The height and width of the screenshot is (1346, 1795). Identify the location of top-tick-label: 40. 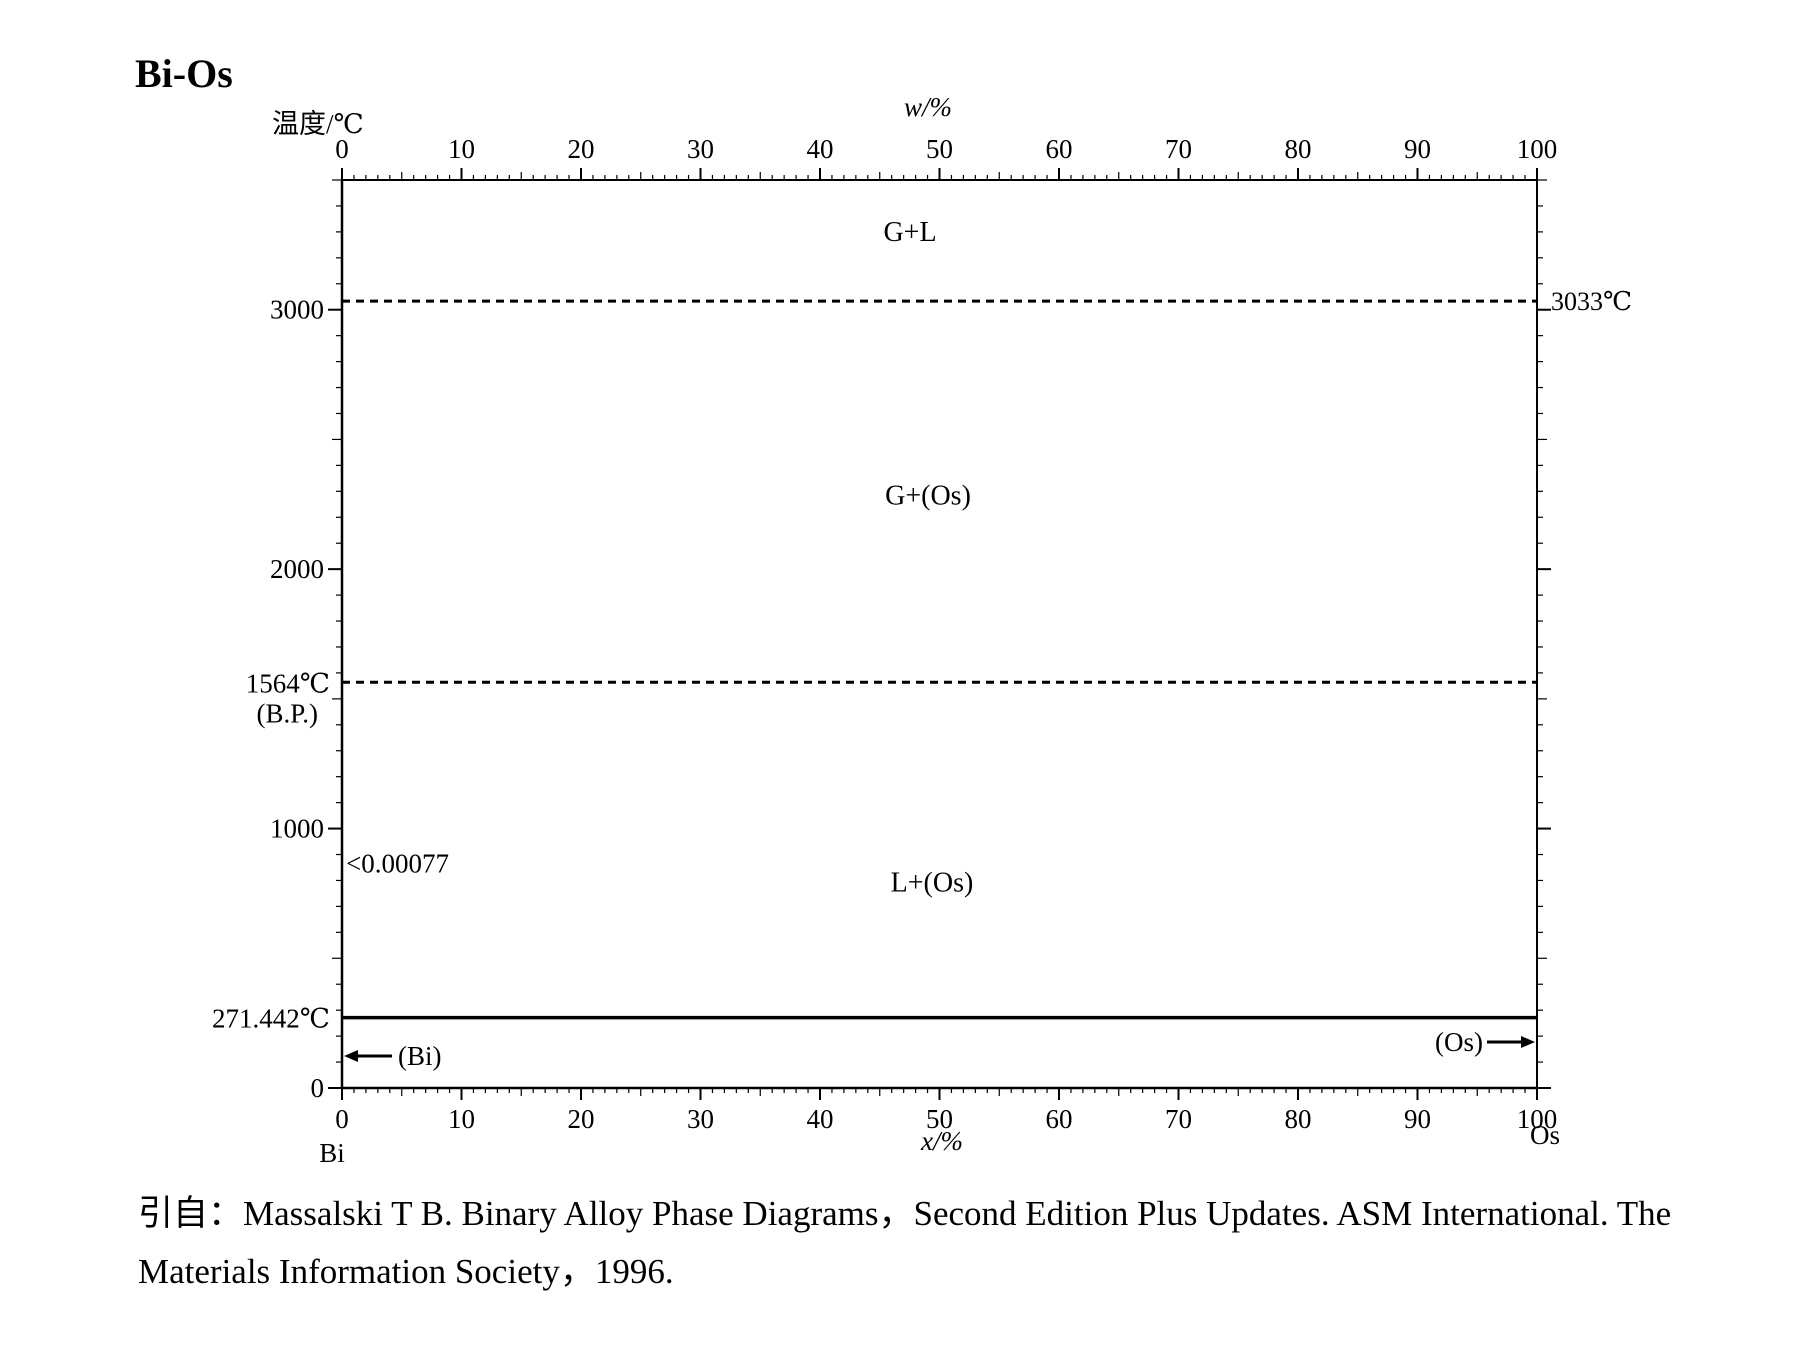
(820, 149).